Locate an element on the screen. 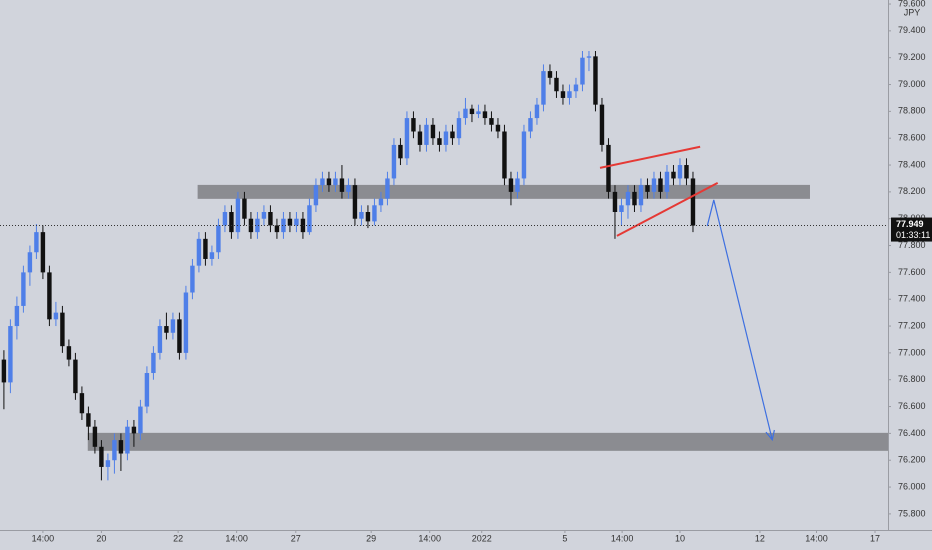  y-tick-label: 76.800 is located at coordinates (912, 379).